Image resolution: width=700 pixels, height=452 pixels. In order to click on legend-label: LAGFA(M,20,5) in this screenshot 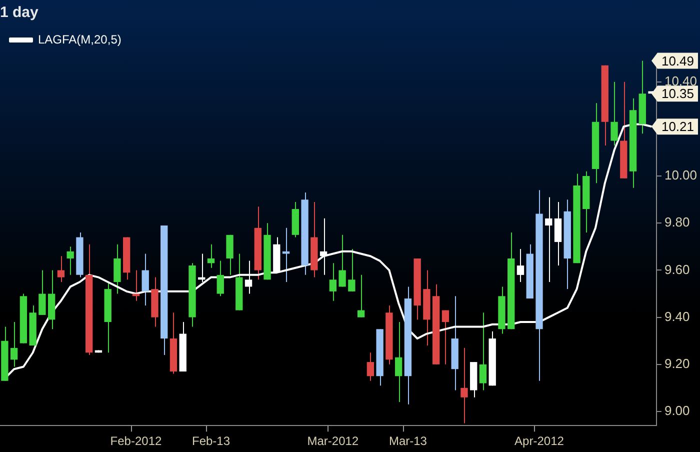, I will do `click(80, 39)`.